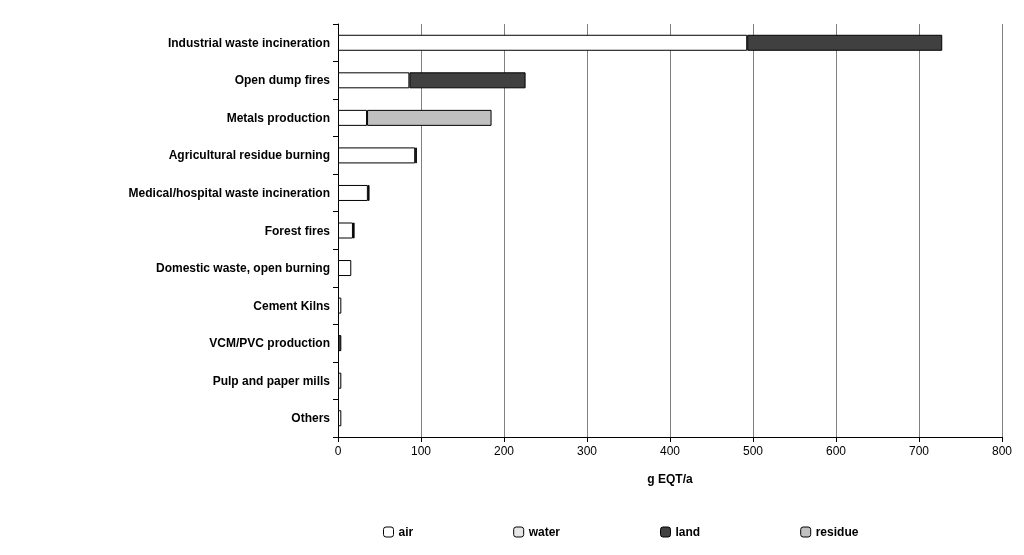  What do you see at coordinates (269, 343) in the screenshot?
I see `y-tick-label: VCM/PVC production` at bounding box center [269, 343].